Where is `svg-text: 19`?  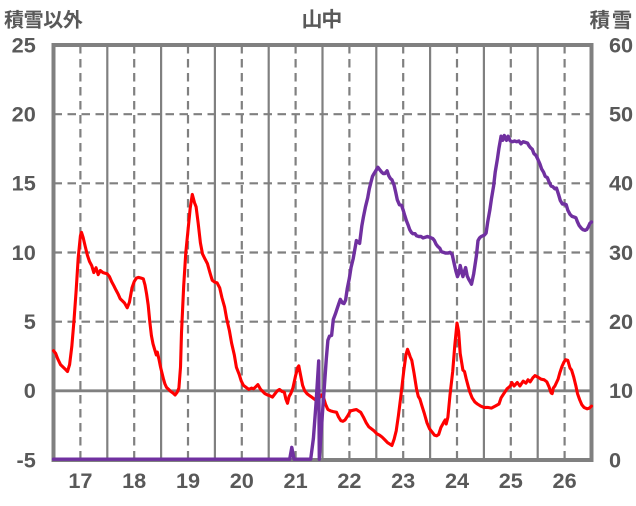 svg-text: 19 is located at coordinates (188, 480).